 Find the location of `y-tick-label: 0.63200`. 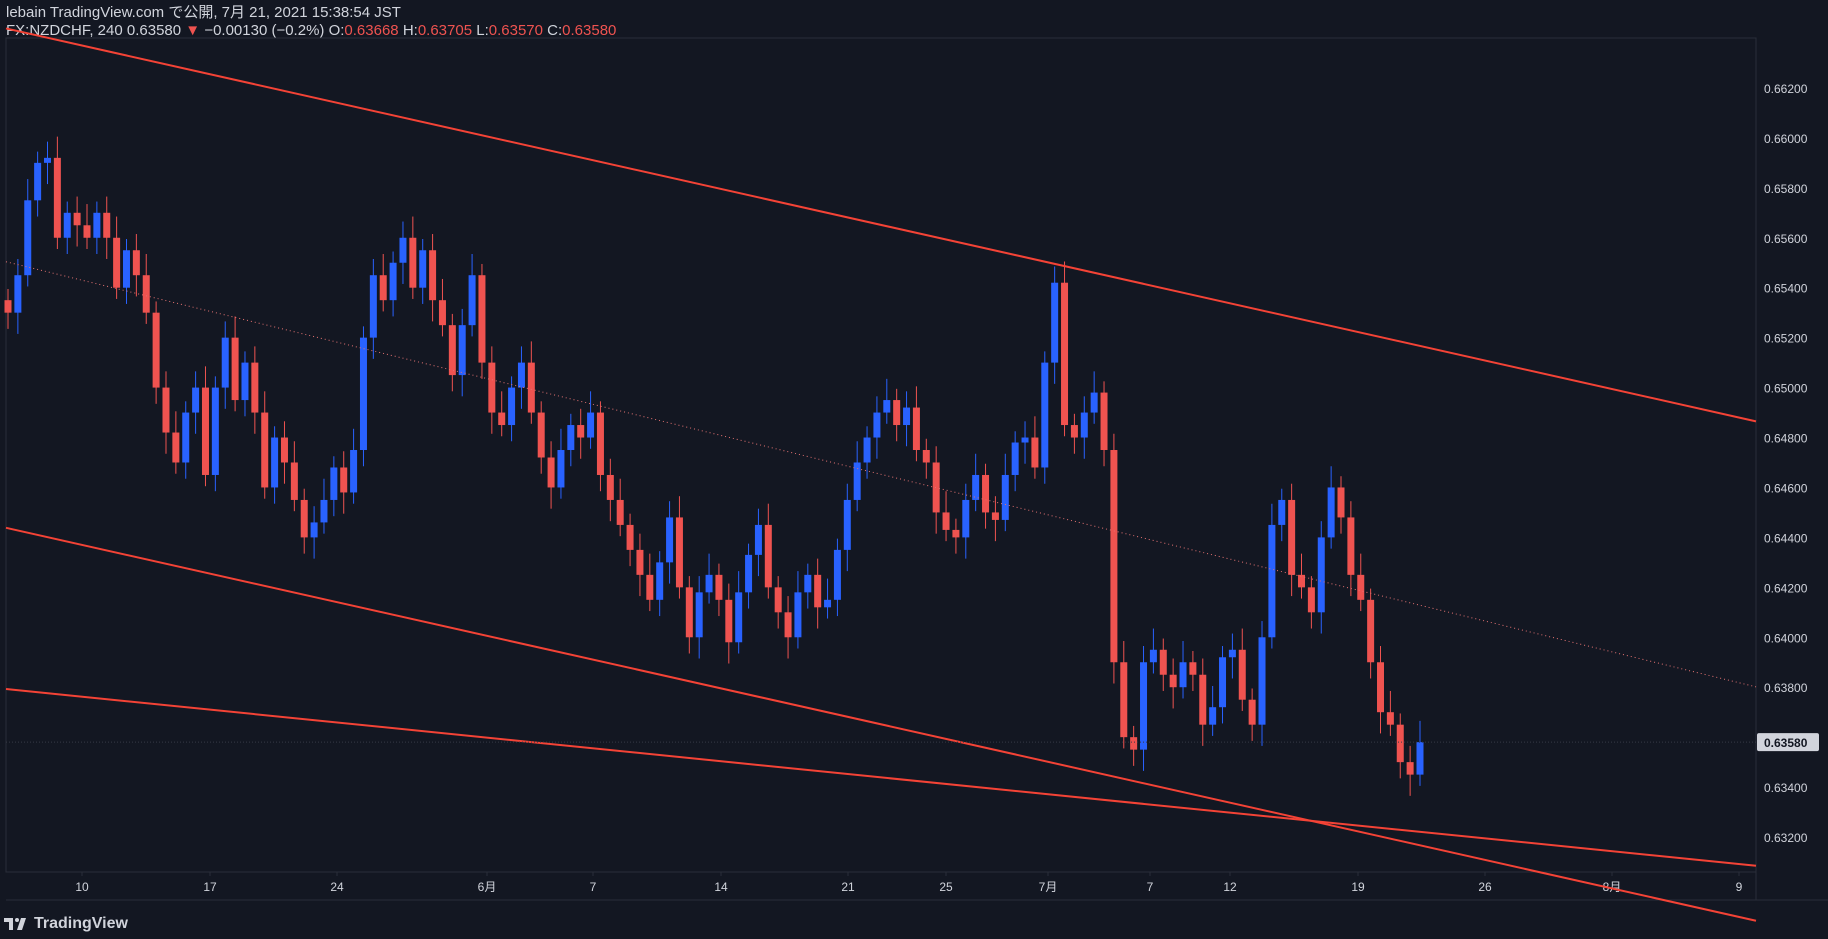

y-tick-label: 0.63200 is located at coordinates (1786, 838).